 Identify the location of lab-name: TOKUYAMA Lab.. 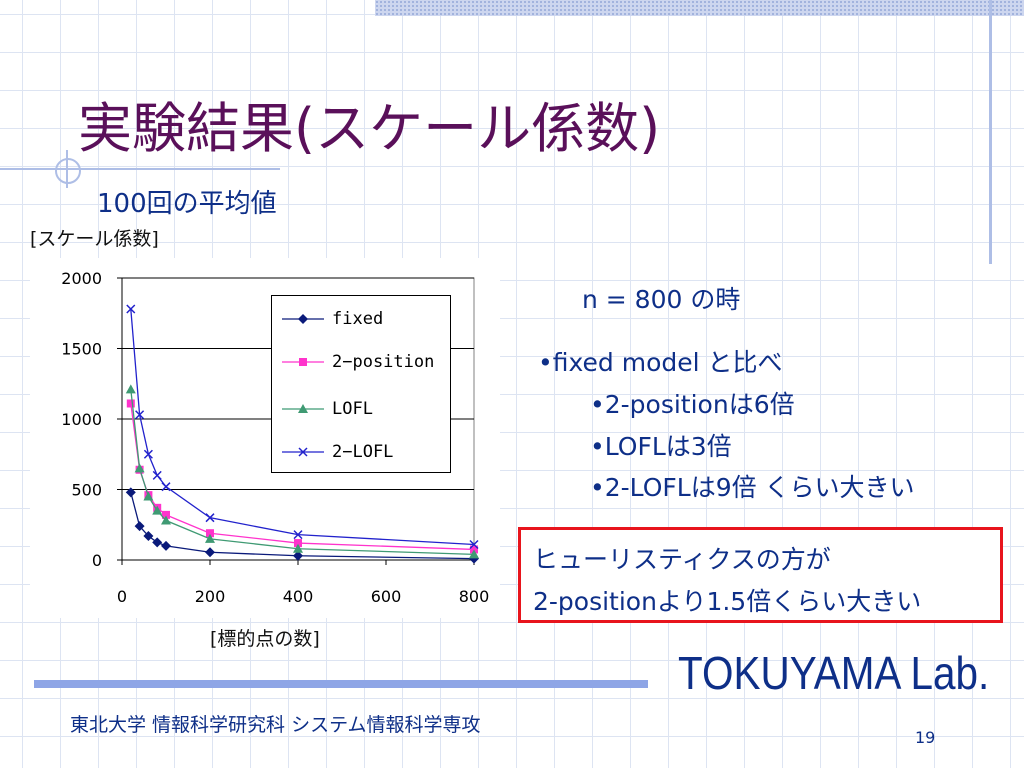
(834, 673).